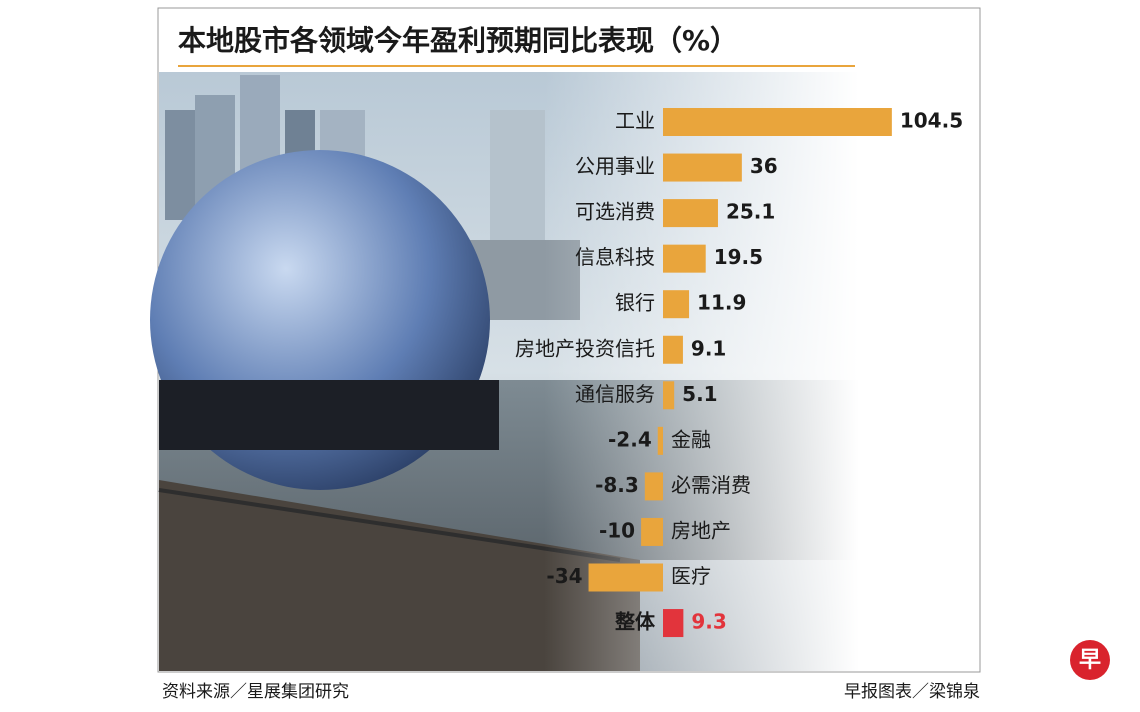 The height and width of the screenshot is (712, 1140). Describe the element at coordinates (564, 576) in the screenshot. I see `value-label: -34` at that location.